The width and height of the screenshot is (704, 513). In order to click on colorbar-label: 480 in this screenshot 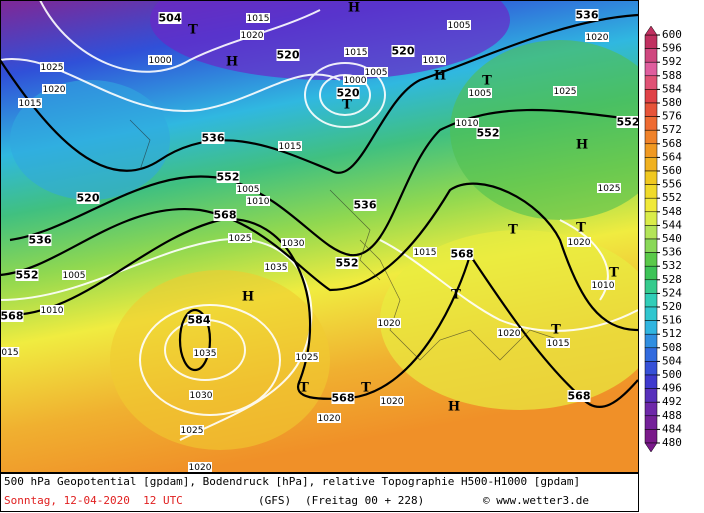, I will do `click(672, 442)`.